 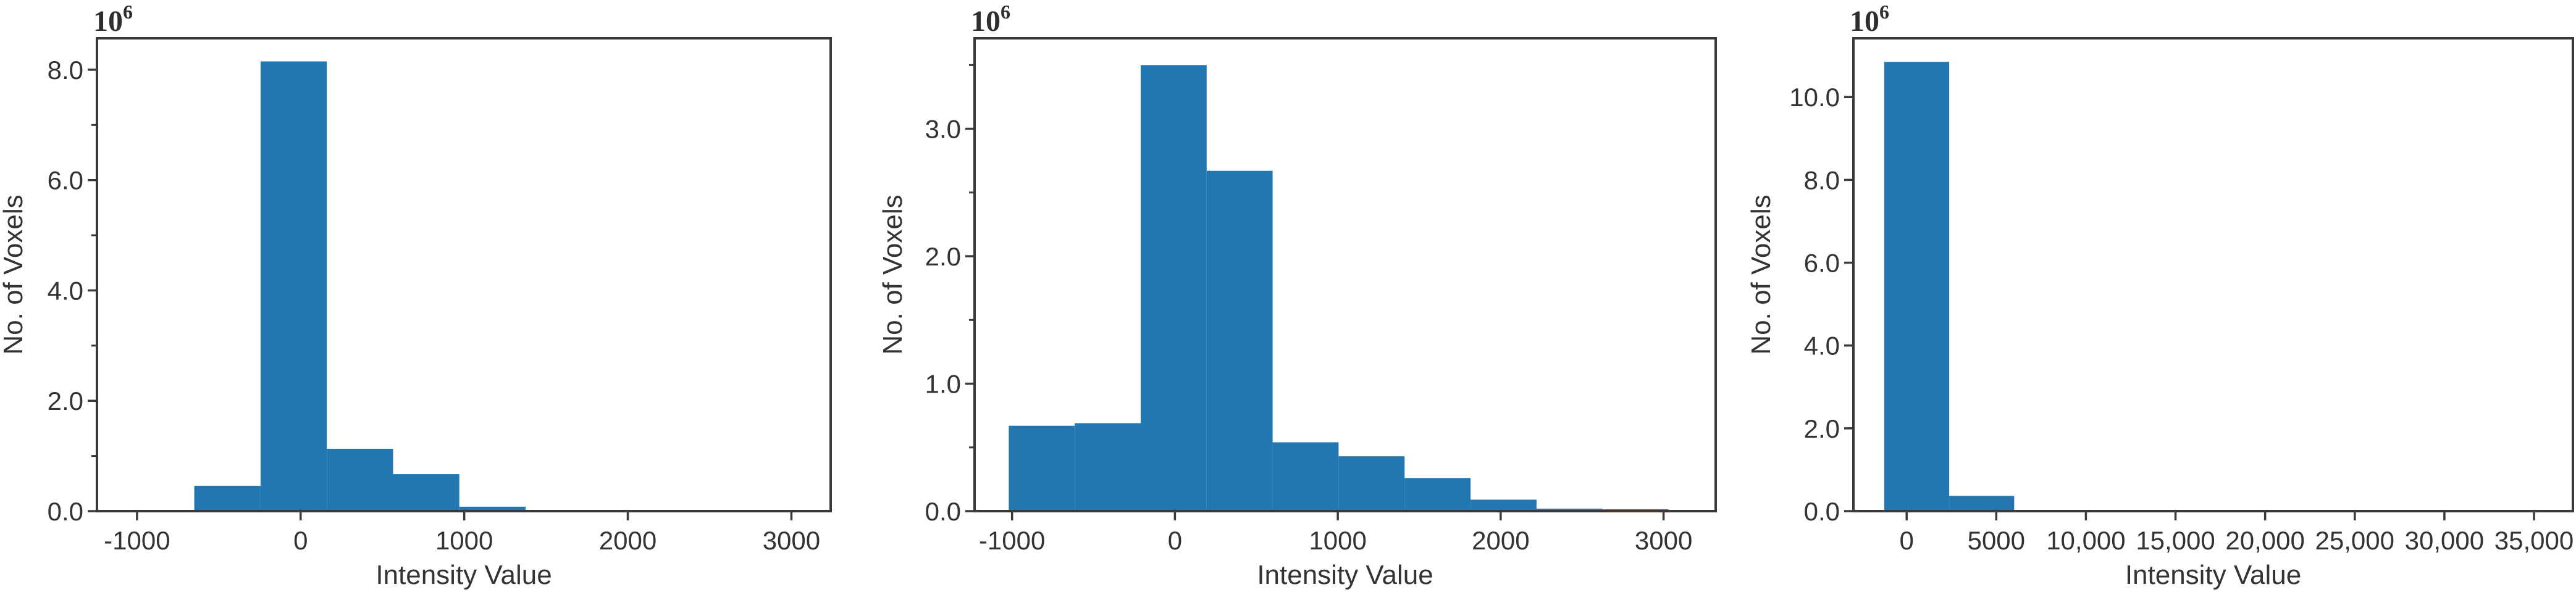 I want to click on x-tick-label: 15,000, so click(x=2175, y=541).